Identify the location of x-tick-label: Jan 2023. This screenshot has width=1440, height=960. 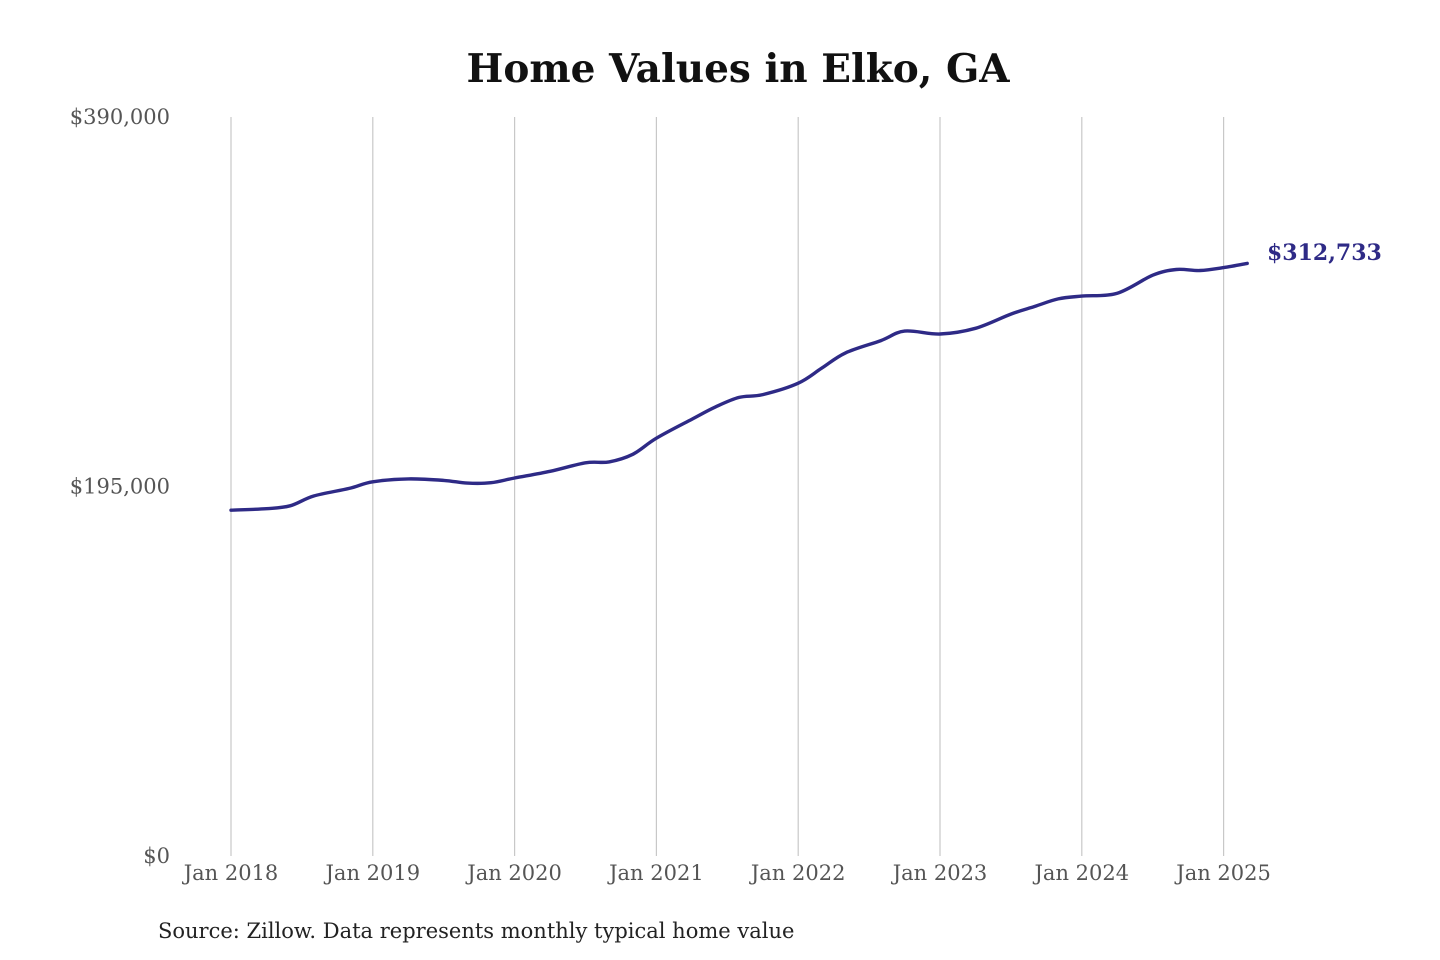
(939, 873).